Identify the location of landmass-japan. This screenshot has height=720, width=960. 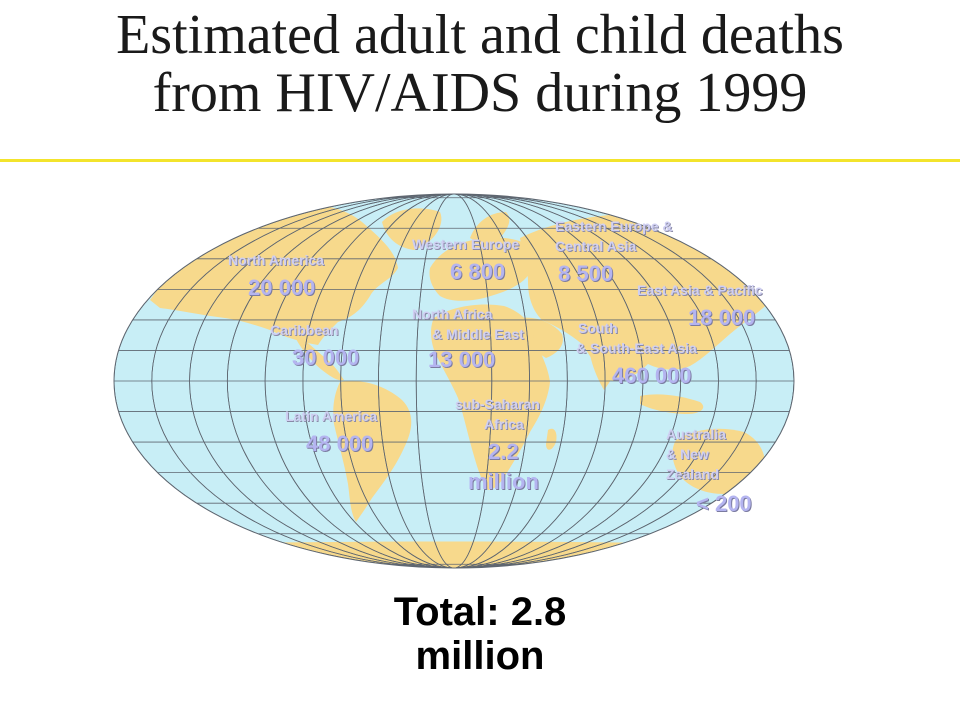
(742, 312).